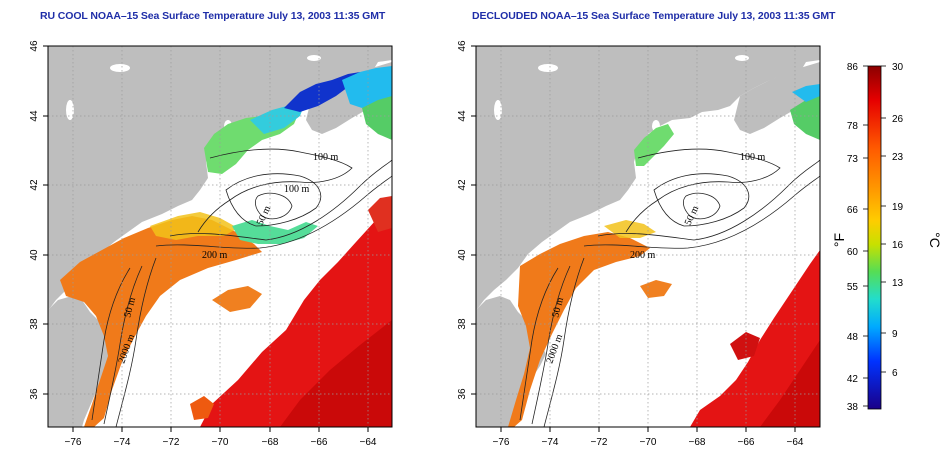 This screenshot has width=950, height=475. Describe the element at coordinates (697, 442) in the screenshot. I see `right-lon-tick-68: −68` at that location.